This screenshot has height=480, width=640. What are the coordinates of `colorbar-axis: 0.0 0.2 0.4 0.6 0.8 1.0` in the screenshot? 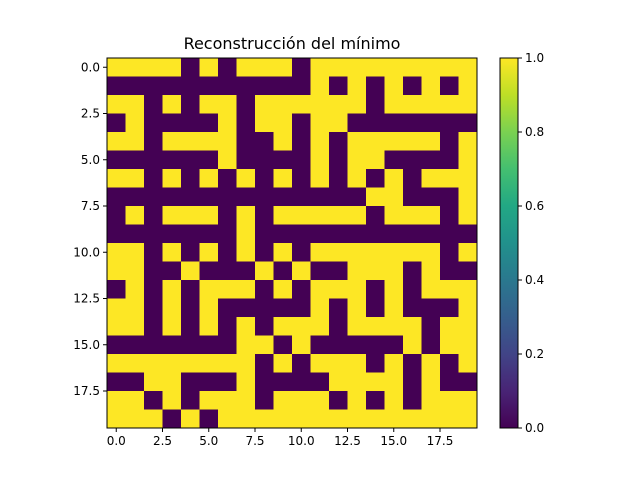 It's located at (531, 243).